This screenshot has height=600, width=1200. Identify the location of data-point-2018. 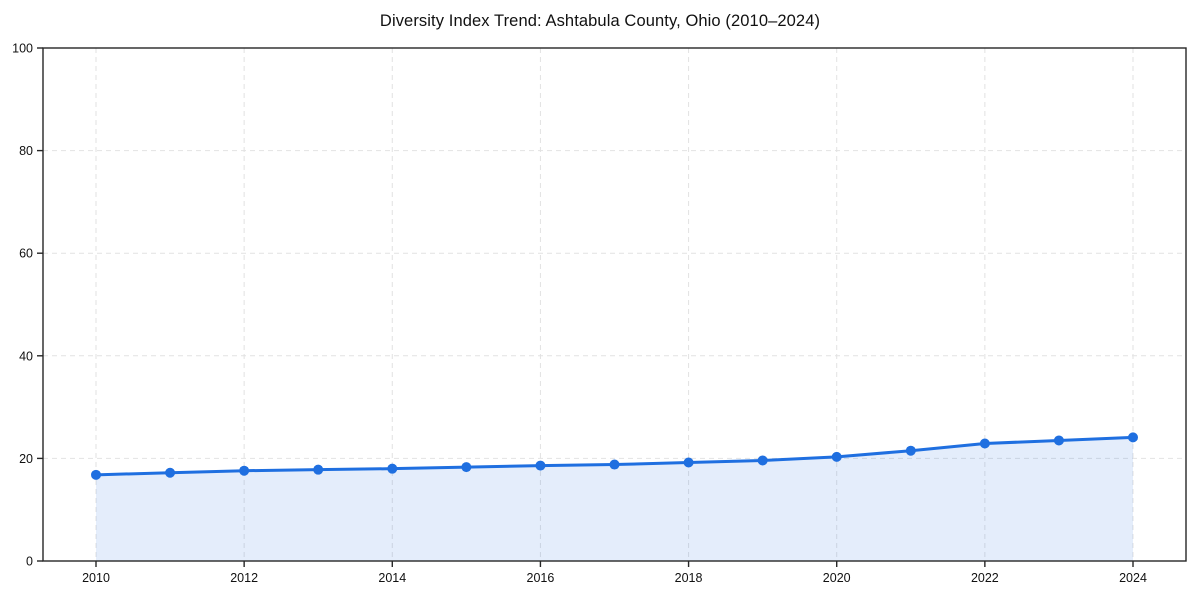
(688, 462).